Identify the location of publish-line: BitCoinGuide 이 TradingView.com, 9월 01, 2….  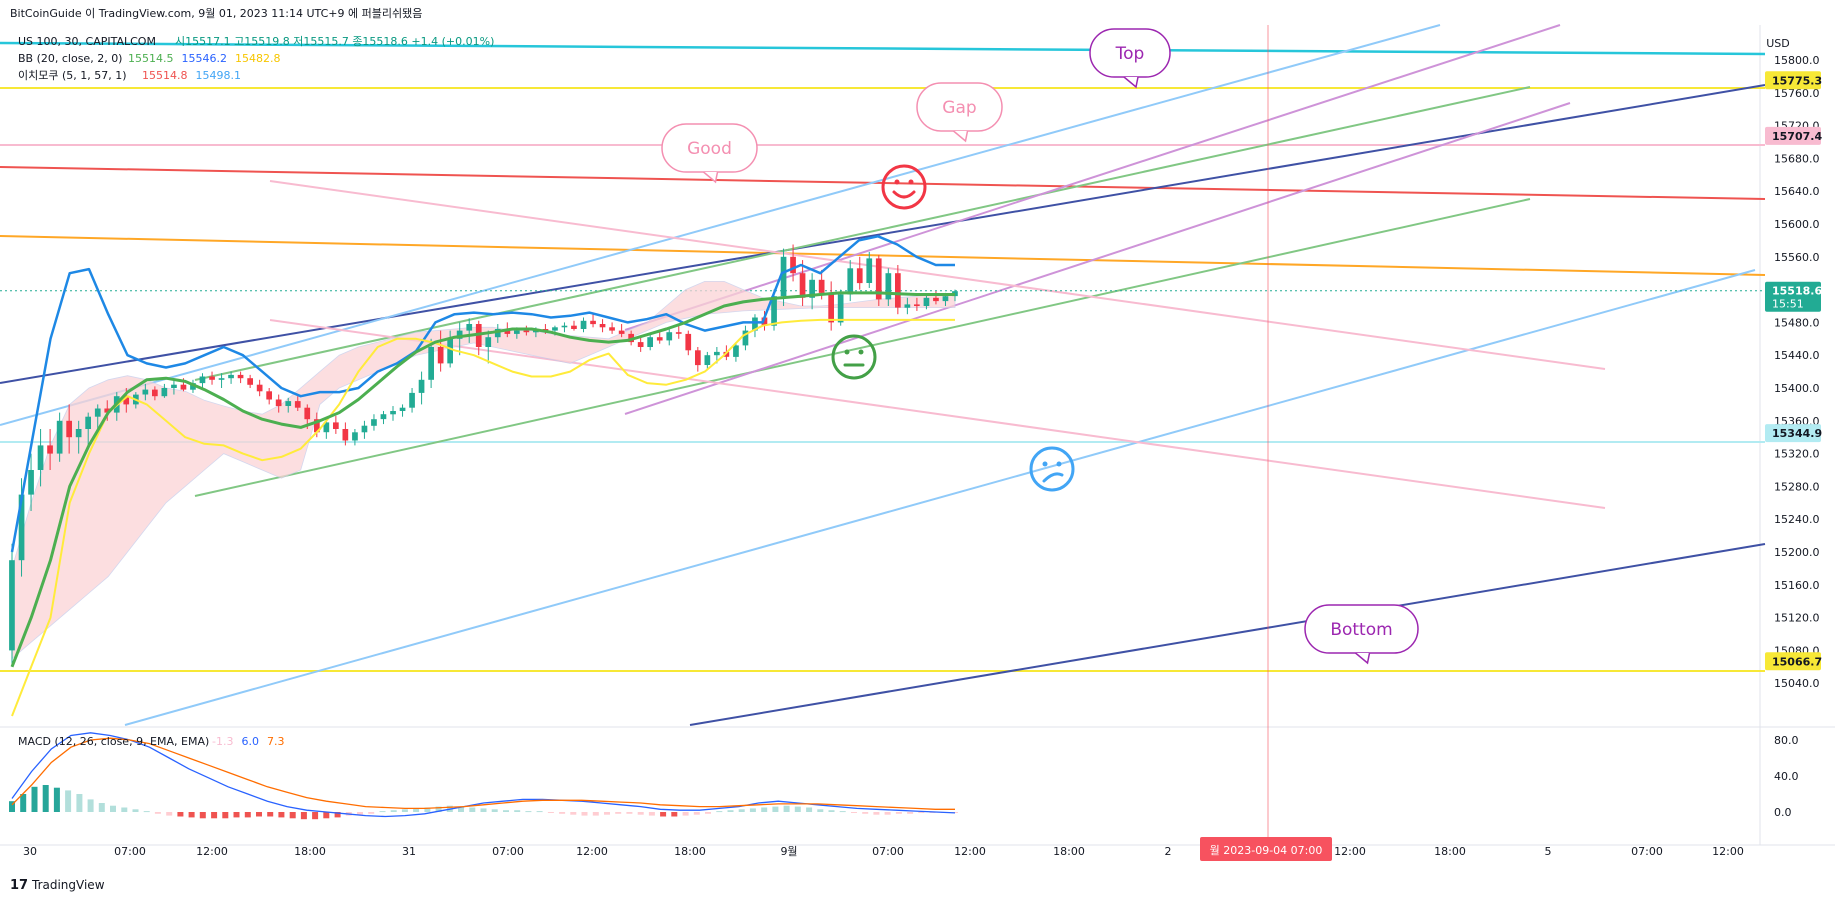
(216, 13).